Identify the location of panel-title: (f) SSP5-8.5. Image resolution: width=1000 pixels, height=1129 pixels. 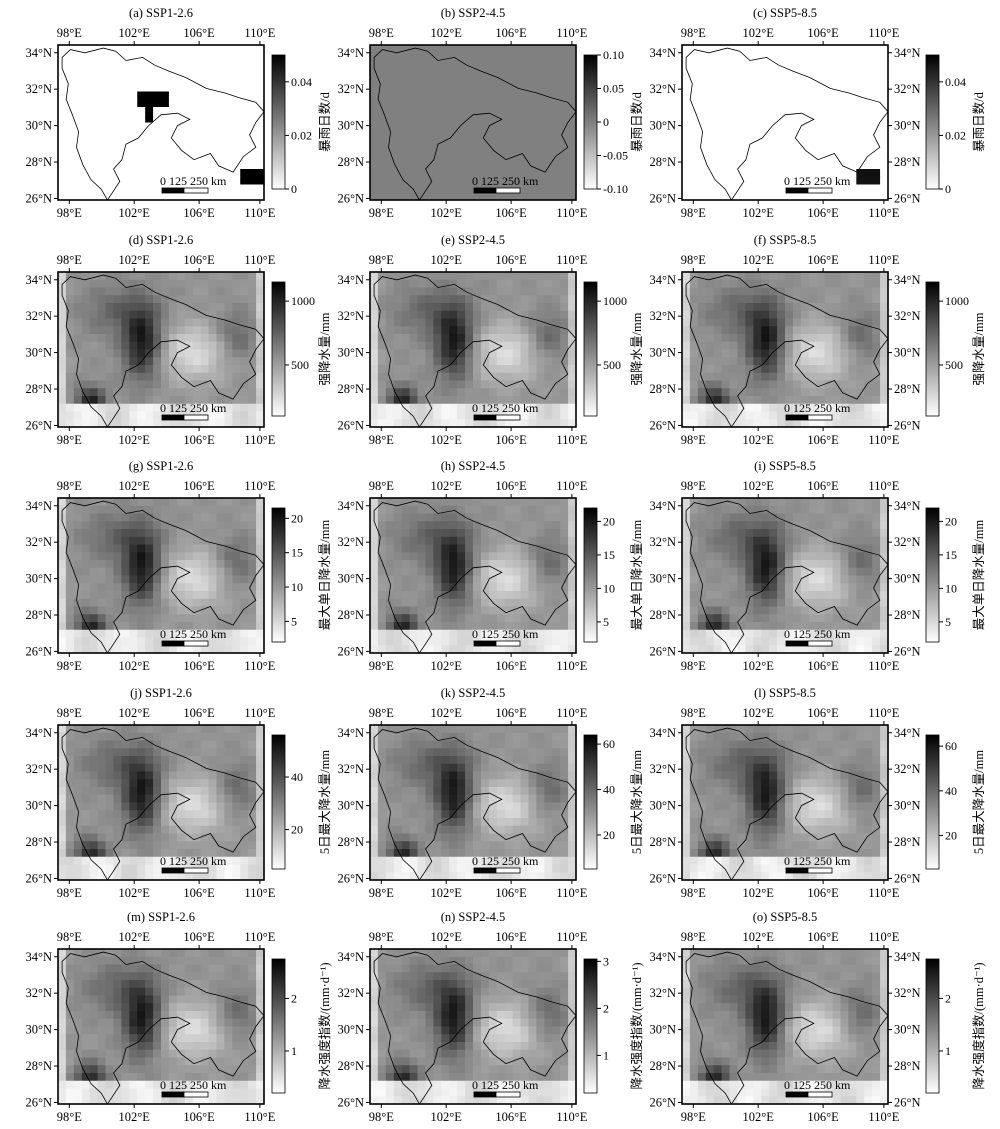
(785, 240).